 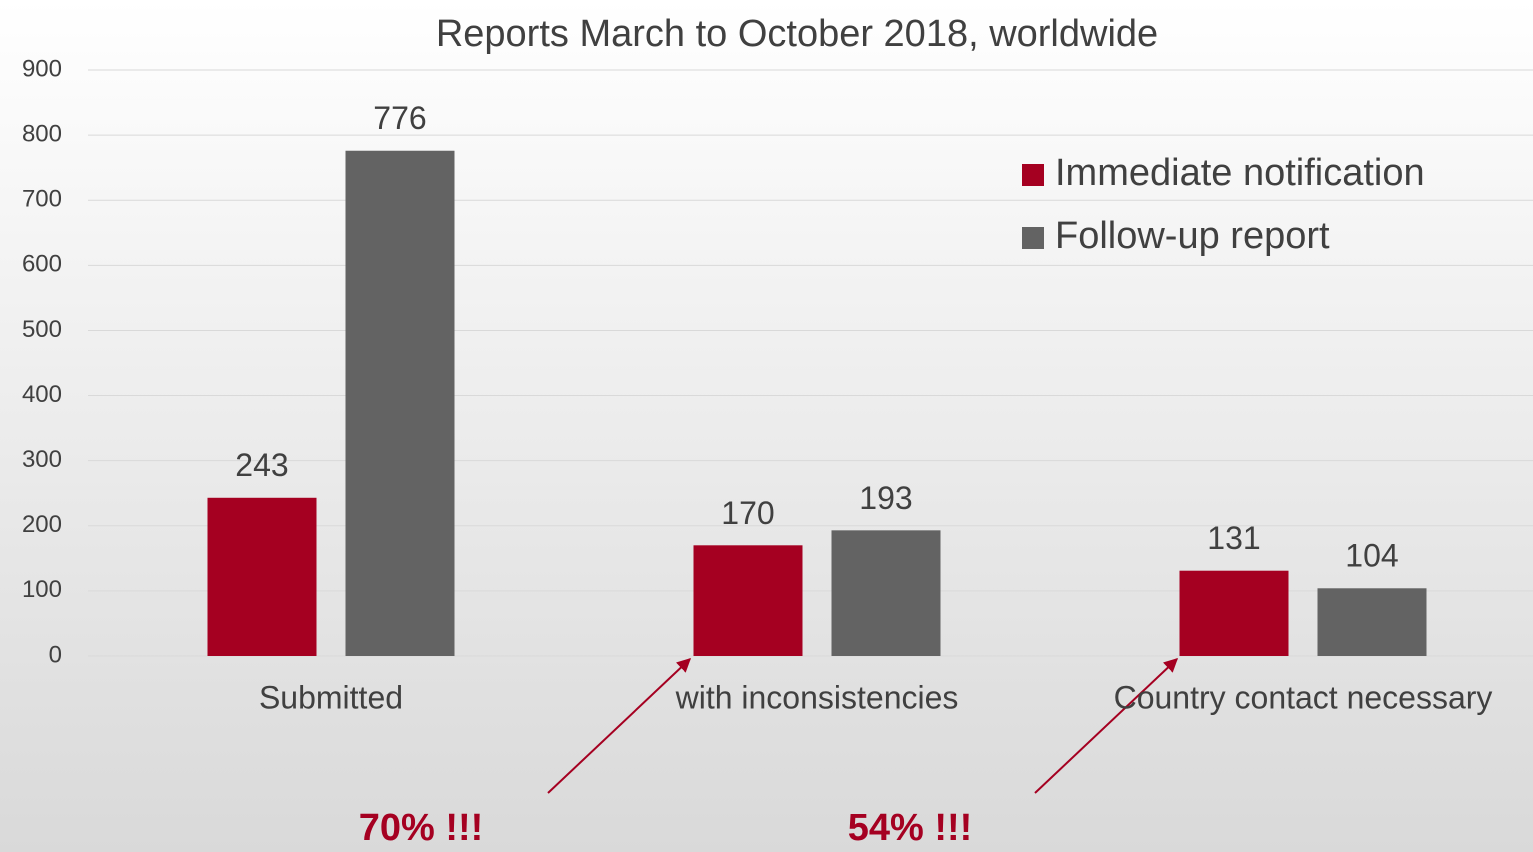 I want to click on y-tick-label: 100, so click(x=42, y=589).